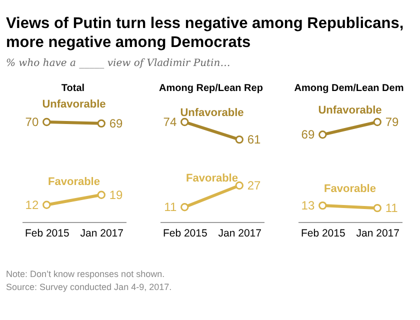  Describe the element at coordinates (205, 33) in the screenshot. I see `text: Views of Putin turn less negative among Republicans, more negative among Democrats` at that location.